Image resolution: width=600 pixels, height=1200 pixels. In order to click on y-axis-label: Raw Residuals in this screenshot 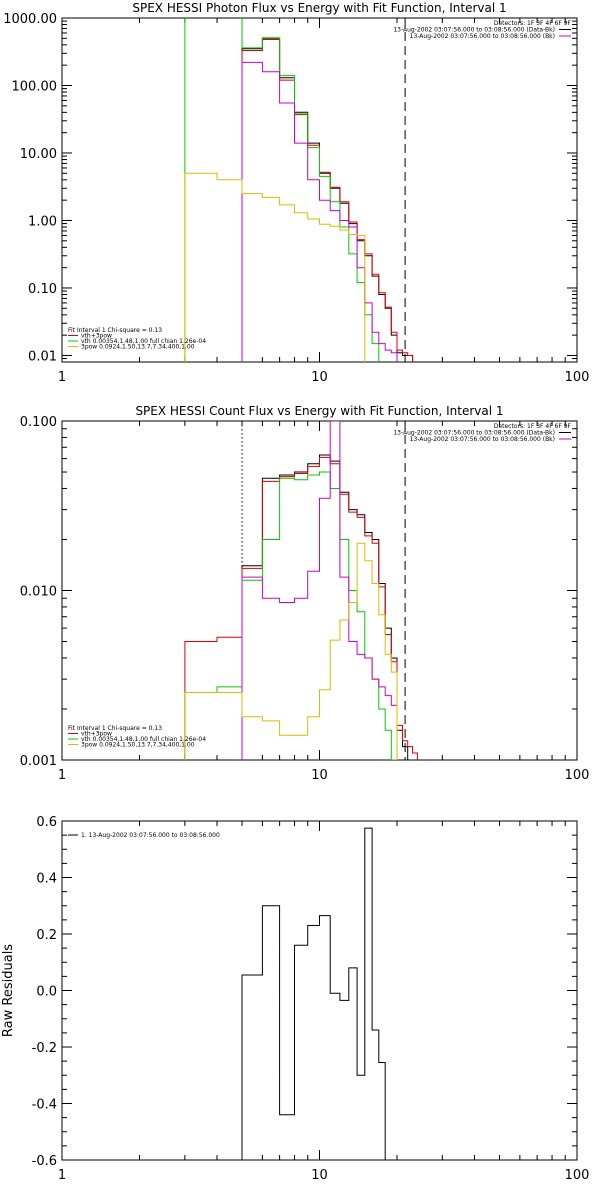, I will do `click(8, 990)`.